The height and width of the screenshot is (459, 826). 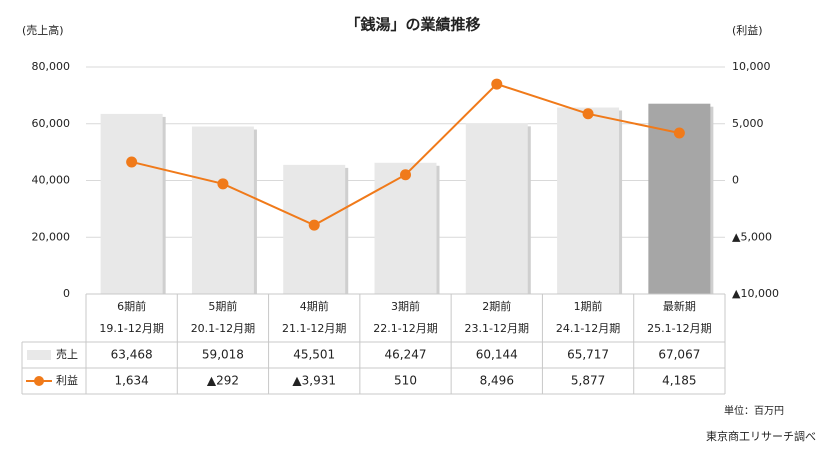 What do you see at coordinates (497, 381) in the screenshot?
I see `value-label: 8,496` at bounding box center [497, 381].